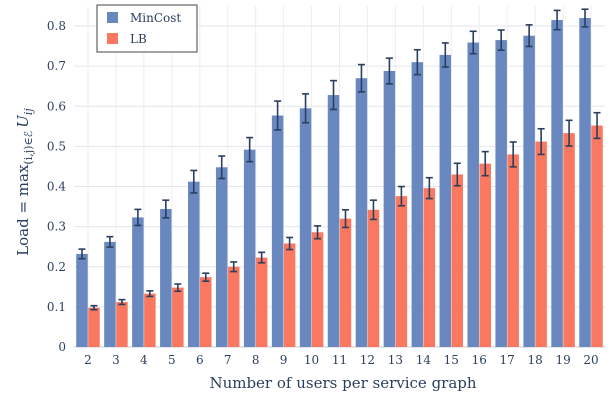  I want to click on x-tick-labels: 2 3 4 5 6 7 8 9 10 11 12 13 14 15 16 17 18 19 20, so click(341, 360).